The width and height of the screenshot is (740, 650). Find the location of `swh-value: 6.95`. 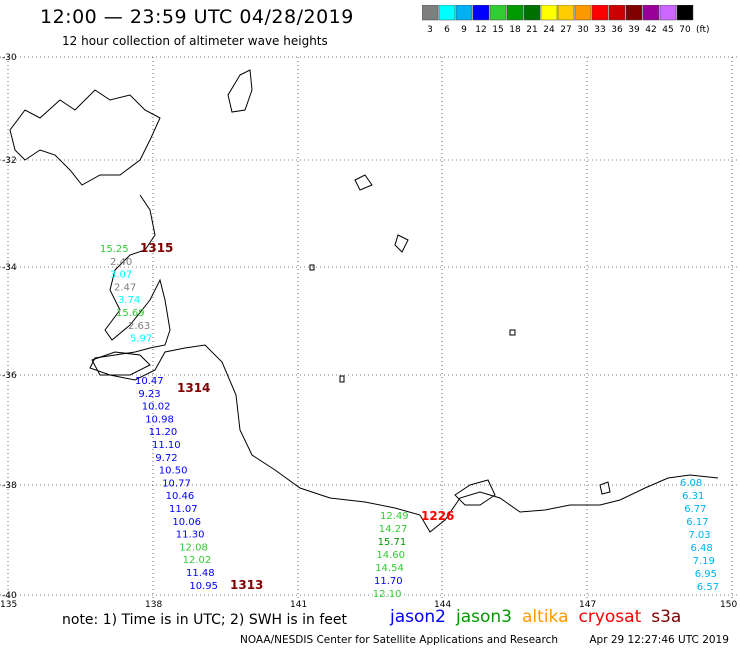

swh-value: 6.95 is located at coordinates (706, 574).